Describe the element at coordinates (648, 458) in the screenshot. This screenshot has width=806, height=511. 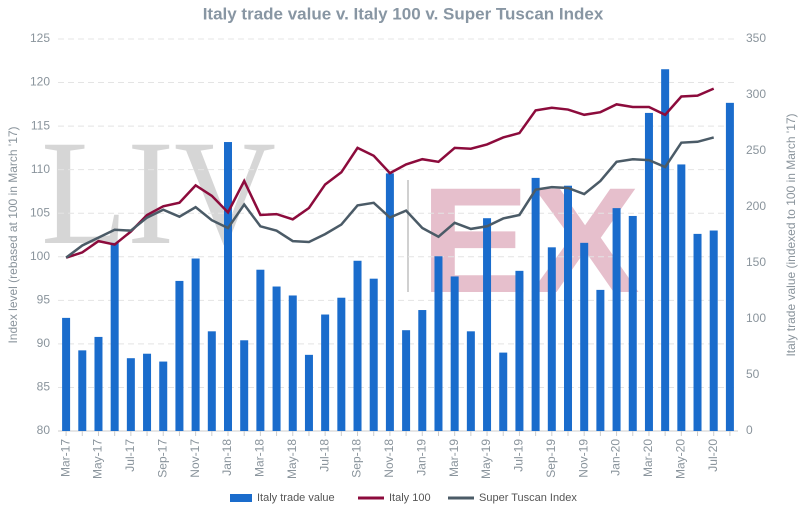
I see `x-tick-label: Mar-20` at that location.